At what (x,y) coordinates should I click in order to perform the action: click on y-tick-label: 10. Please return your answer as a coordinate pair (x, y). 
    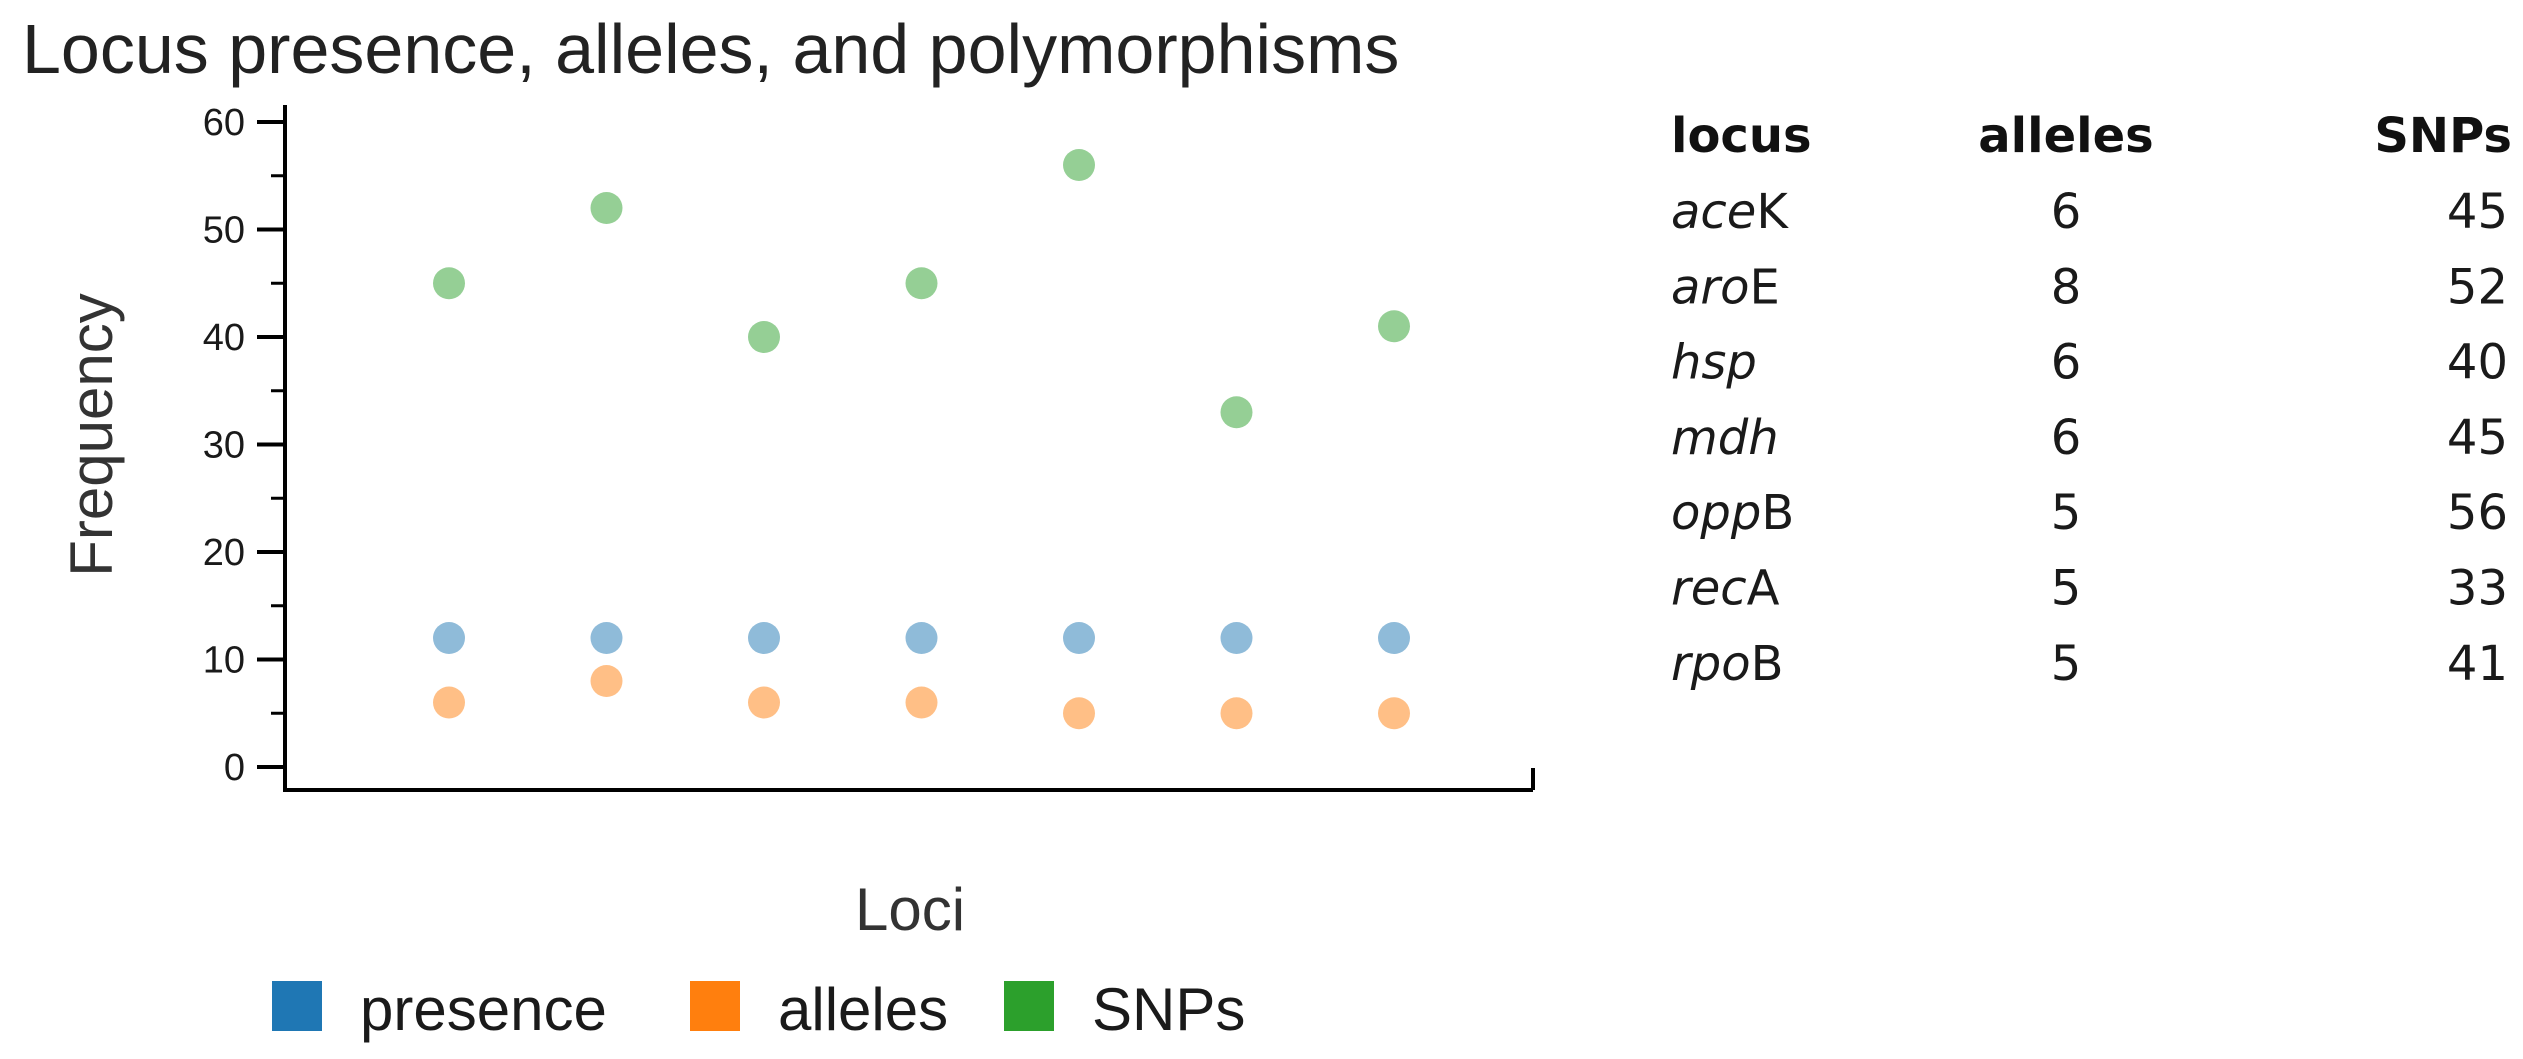
    Looking at the image, I should click on (224, 661).